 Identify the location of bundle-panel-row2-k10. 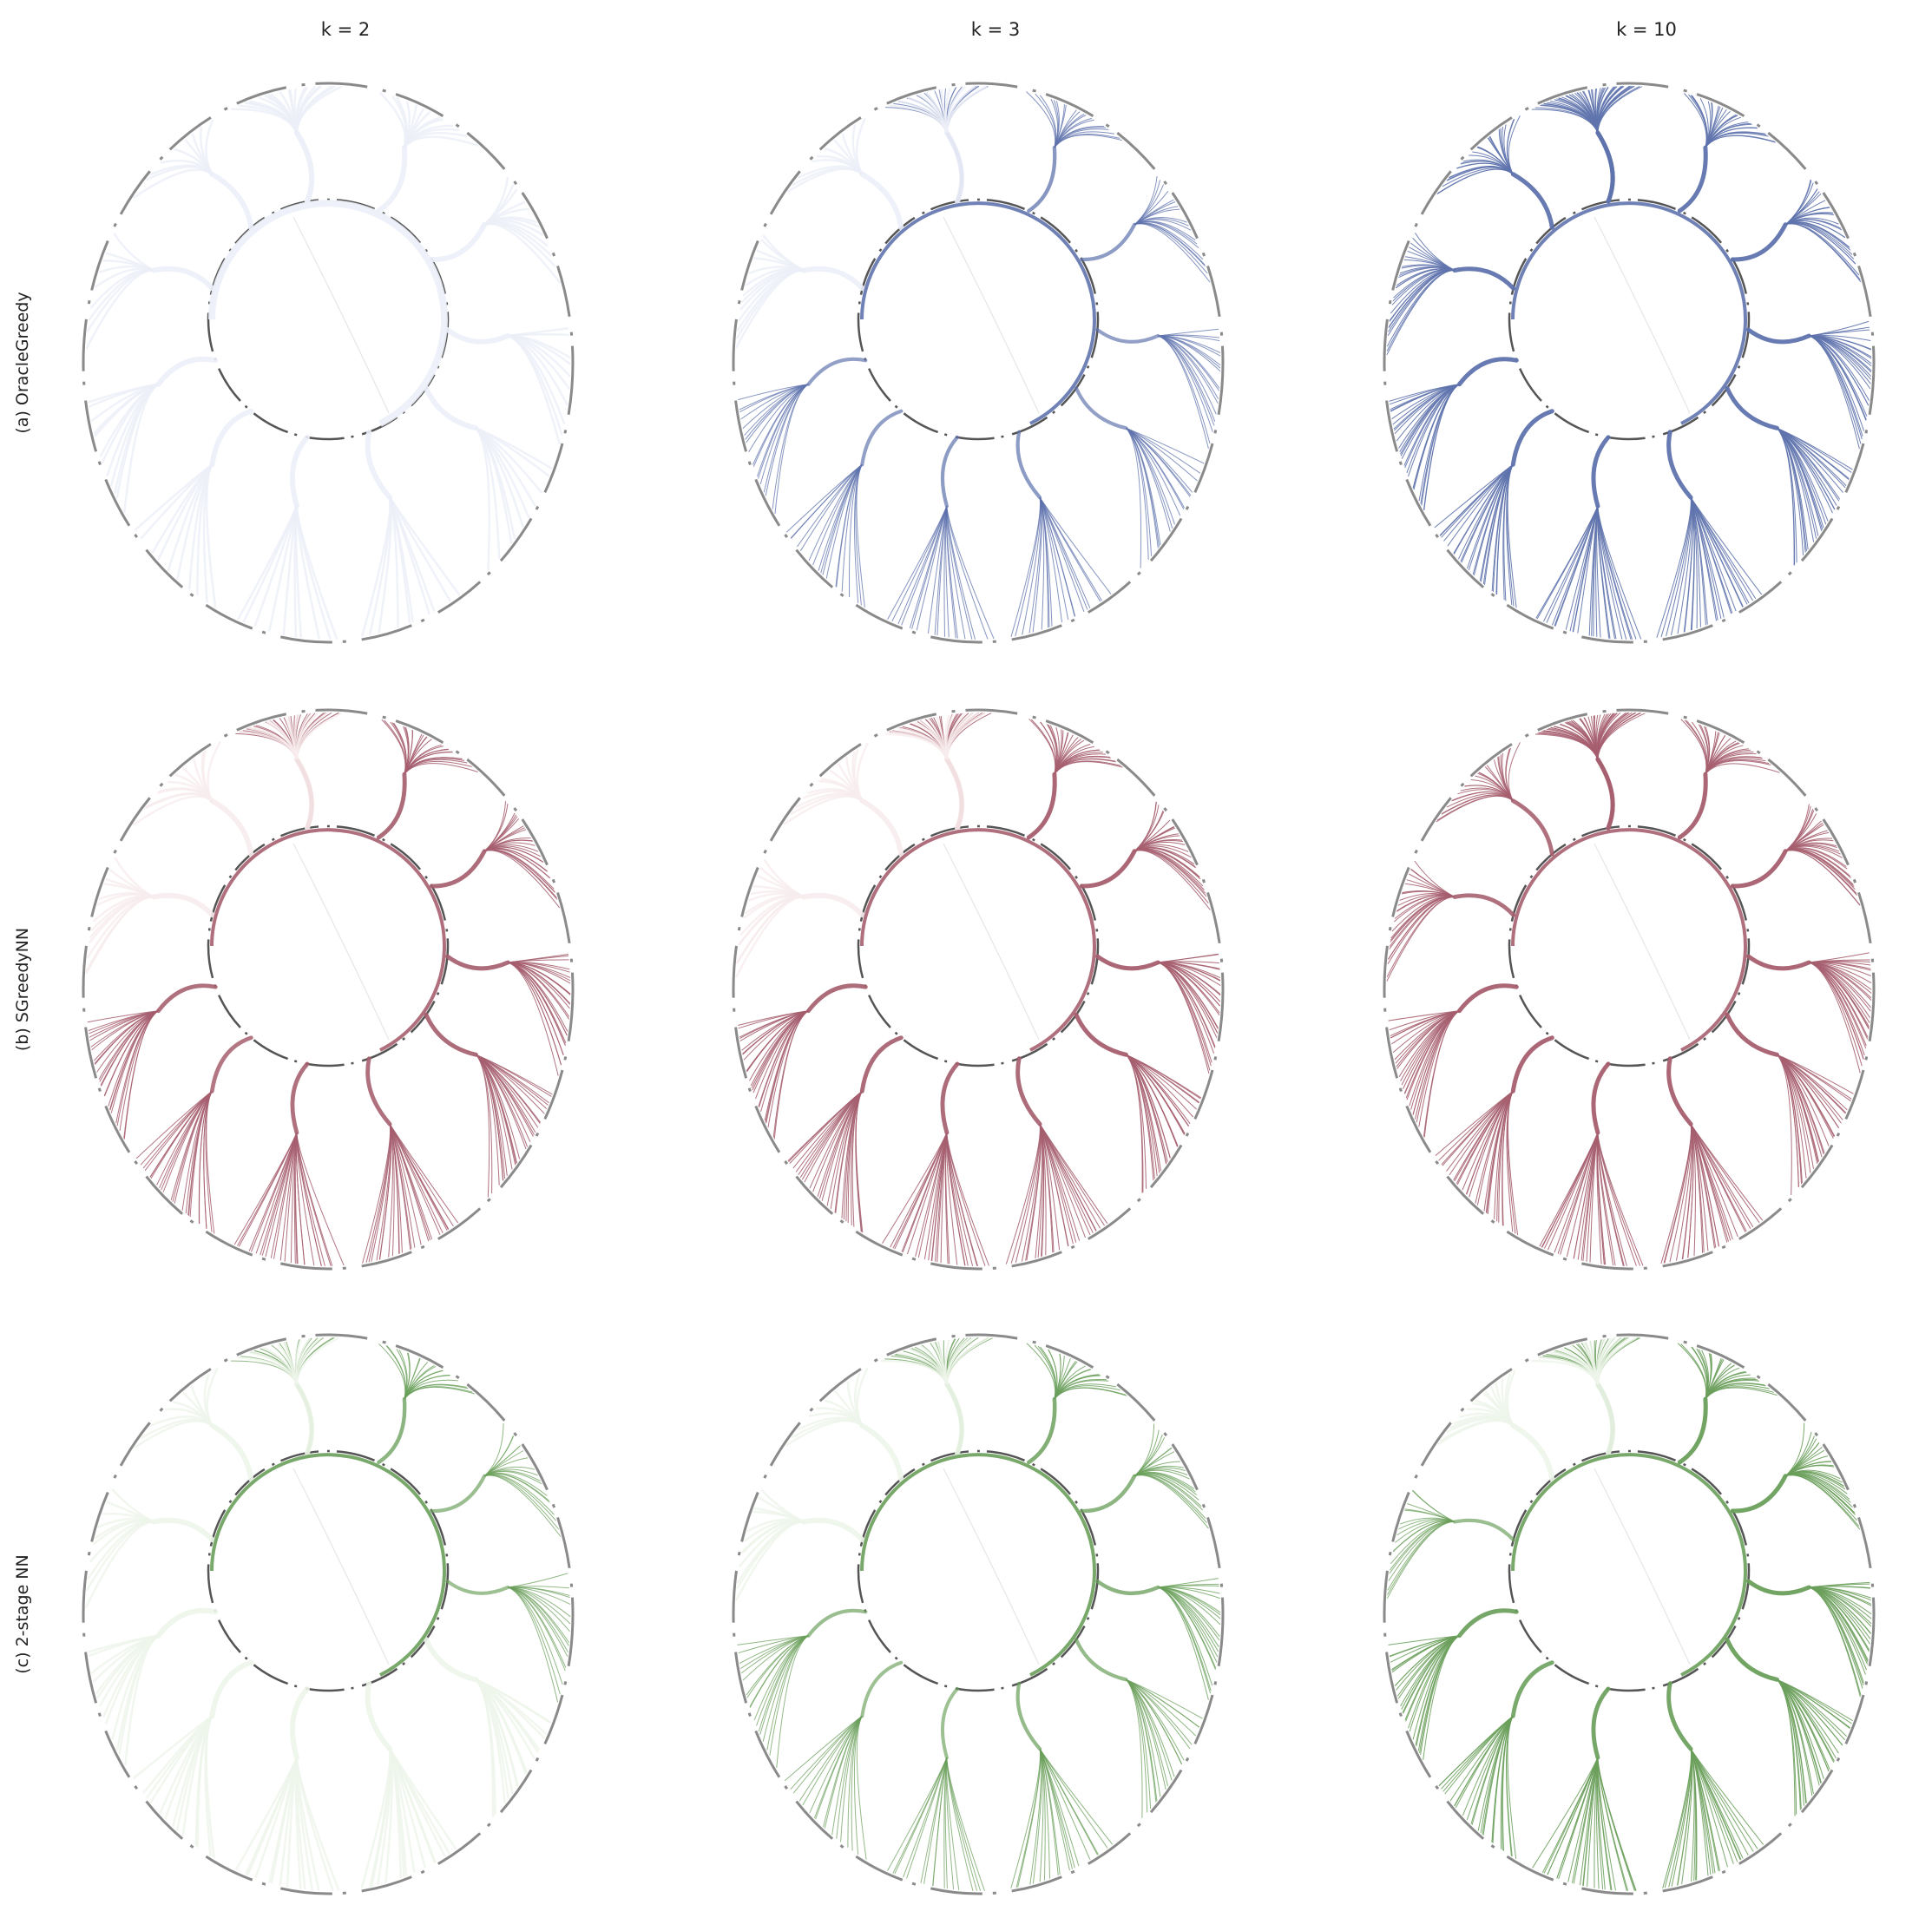
(1629, 1614).